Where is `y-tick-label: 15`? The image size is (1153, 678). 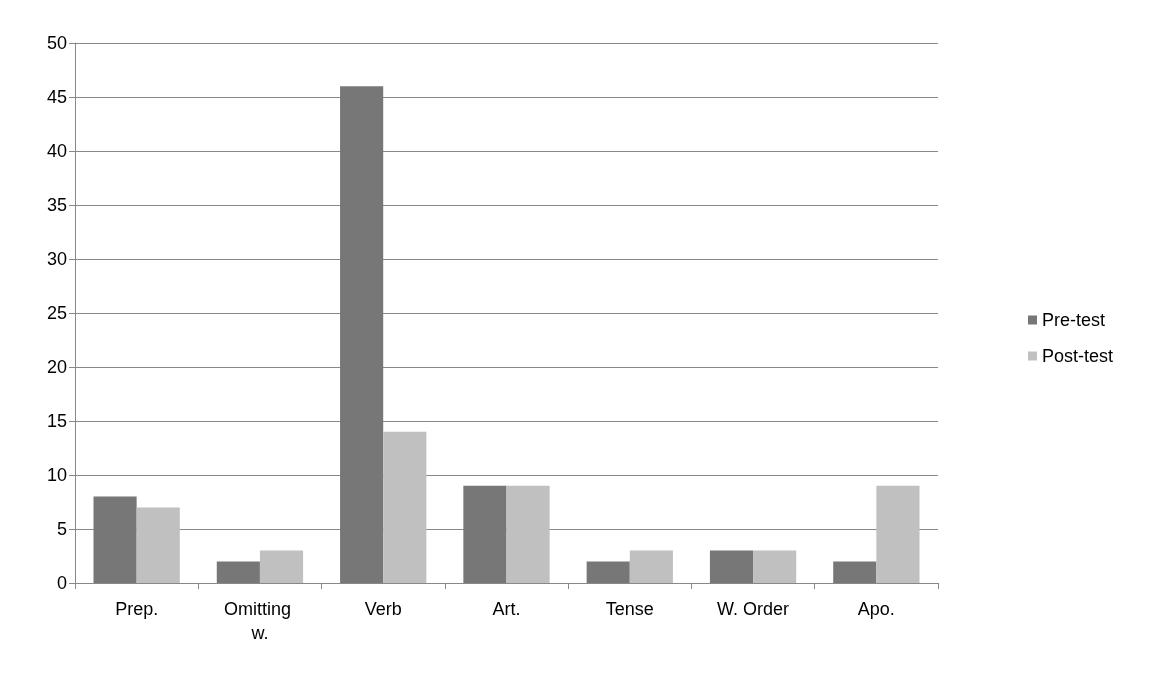 y-tick-label: 15 is located at coordinates (56, 421).